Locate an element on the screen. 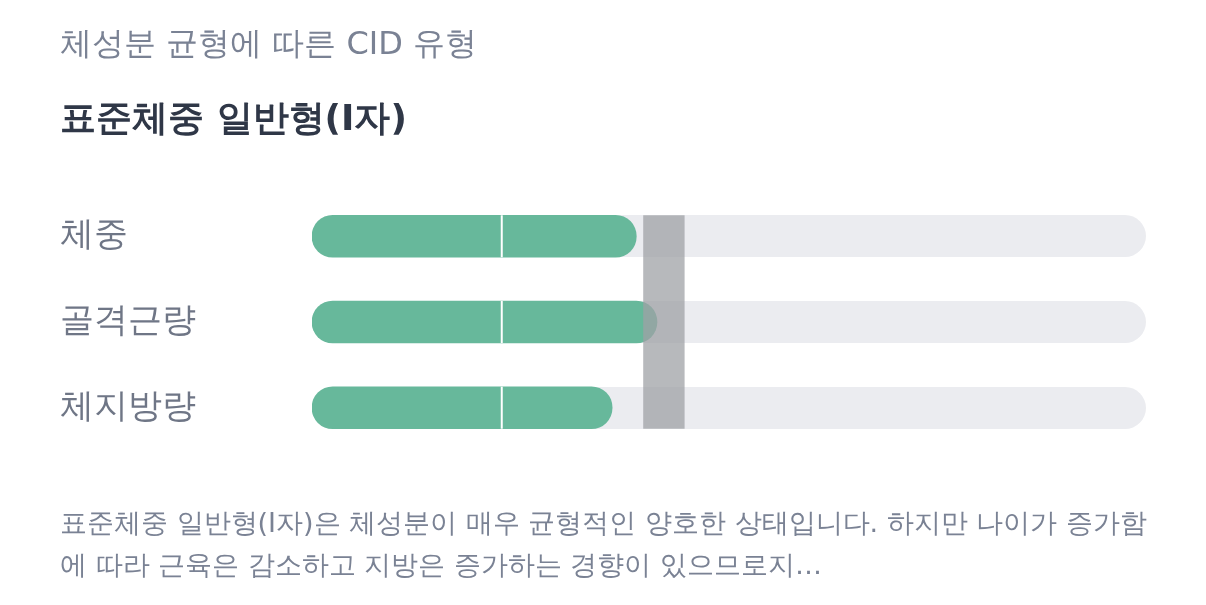 The width and height of the screenshot is (1206, 605). chart-subtitle: 체성분 균형에 따른 CID 유형 is located at coordinates (269, 43).